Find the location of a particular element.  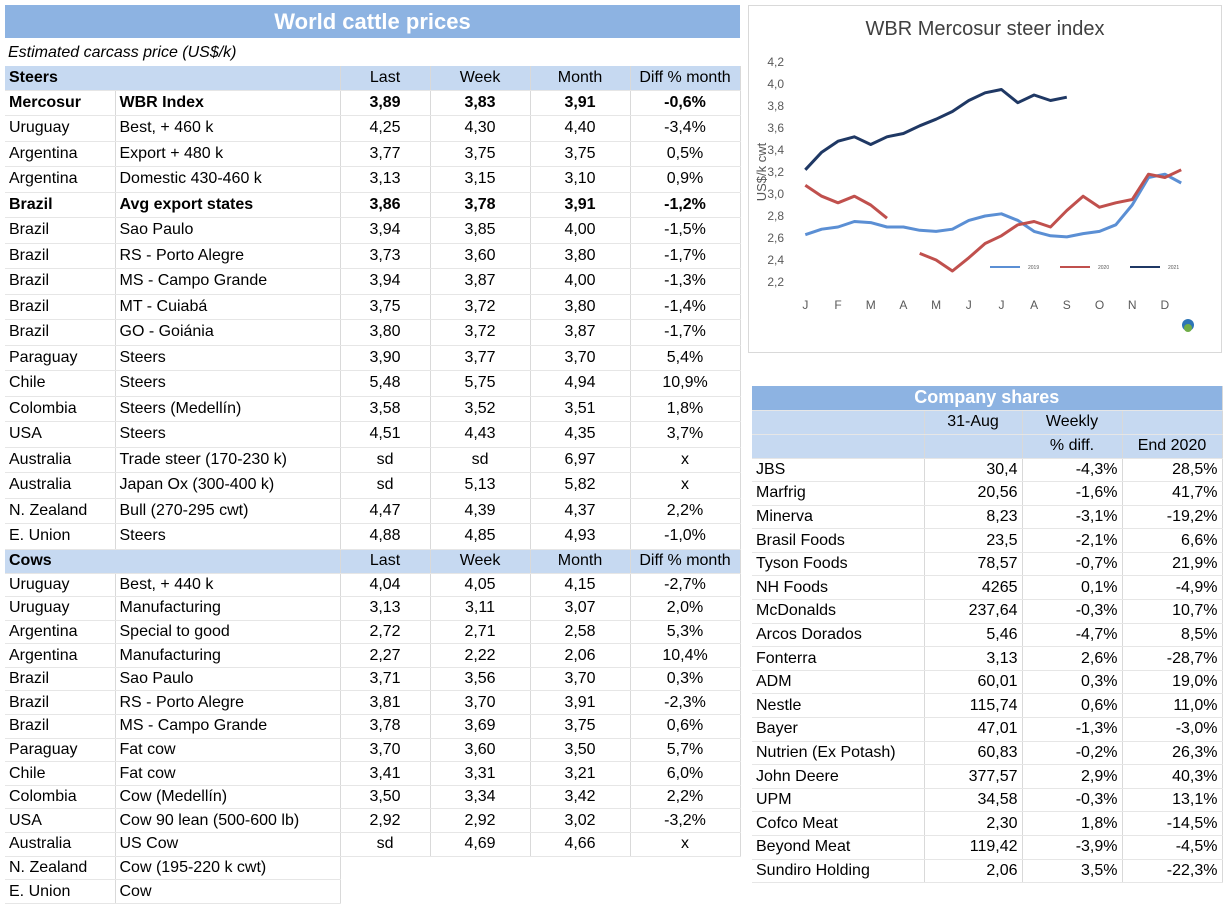

cell: 4,93 is located at coordinates (580, 536).